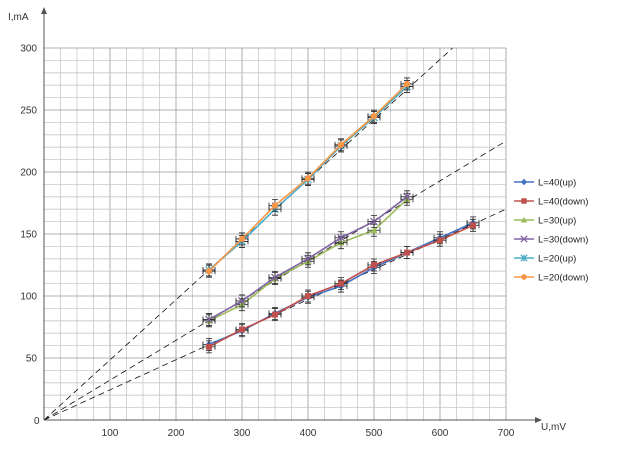  I want to click on legend-item: L=20(up), so click(545, 259).